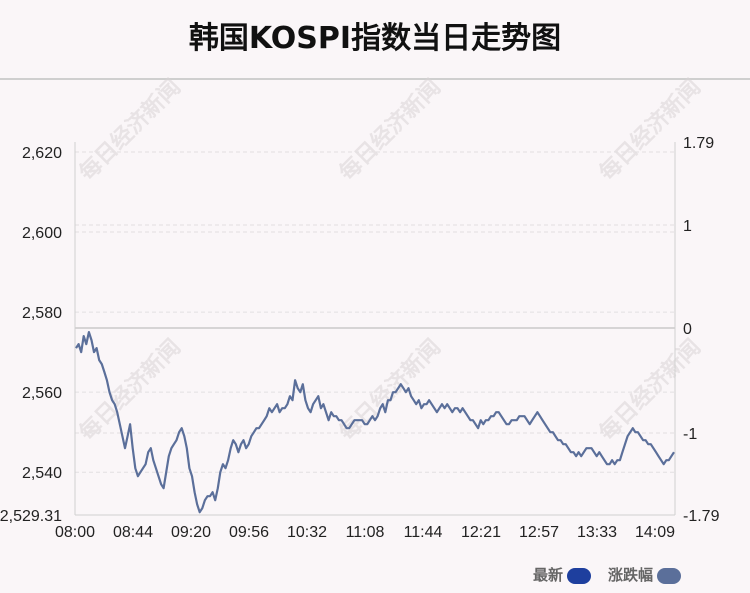 Image resolution: width=750 pixels, height=593 pixels. I want to click on right-tick-label: 1, so click(687, 226).